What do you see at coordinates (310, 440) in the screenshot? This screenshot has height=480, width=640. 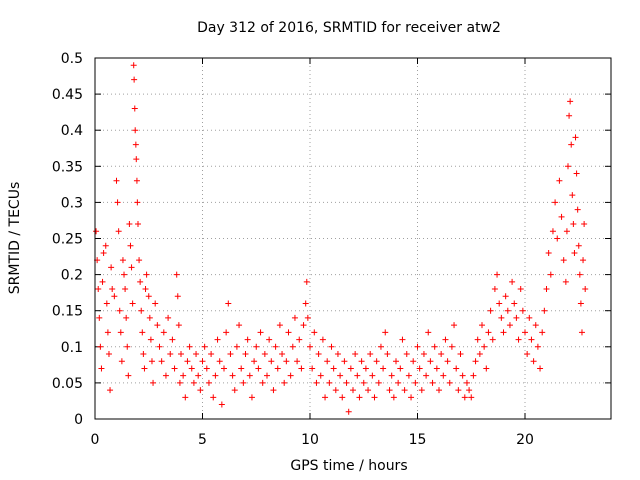 I see `x-tick-label: 10` at bounding box center [310, 440].